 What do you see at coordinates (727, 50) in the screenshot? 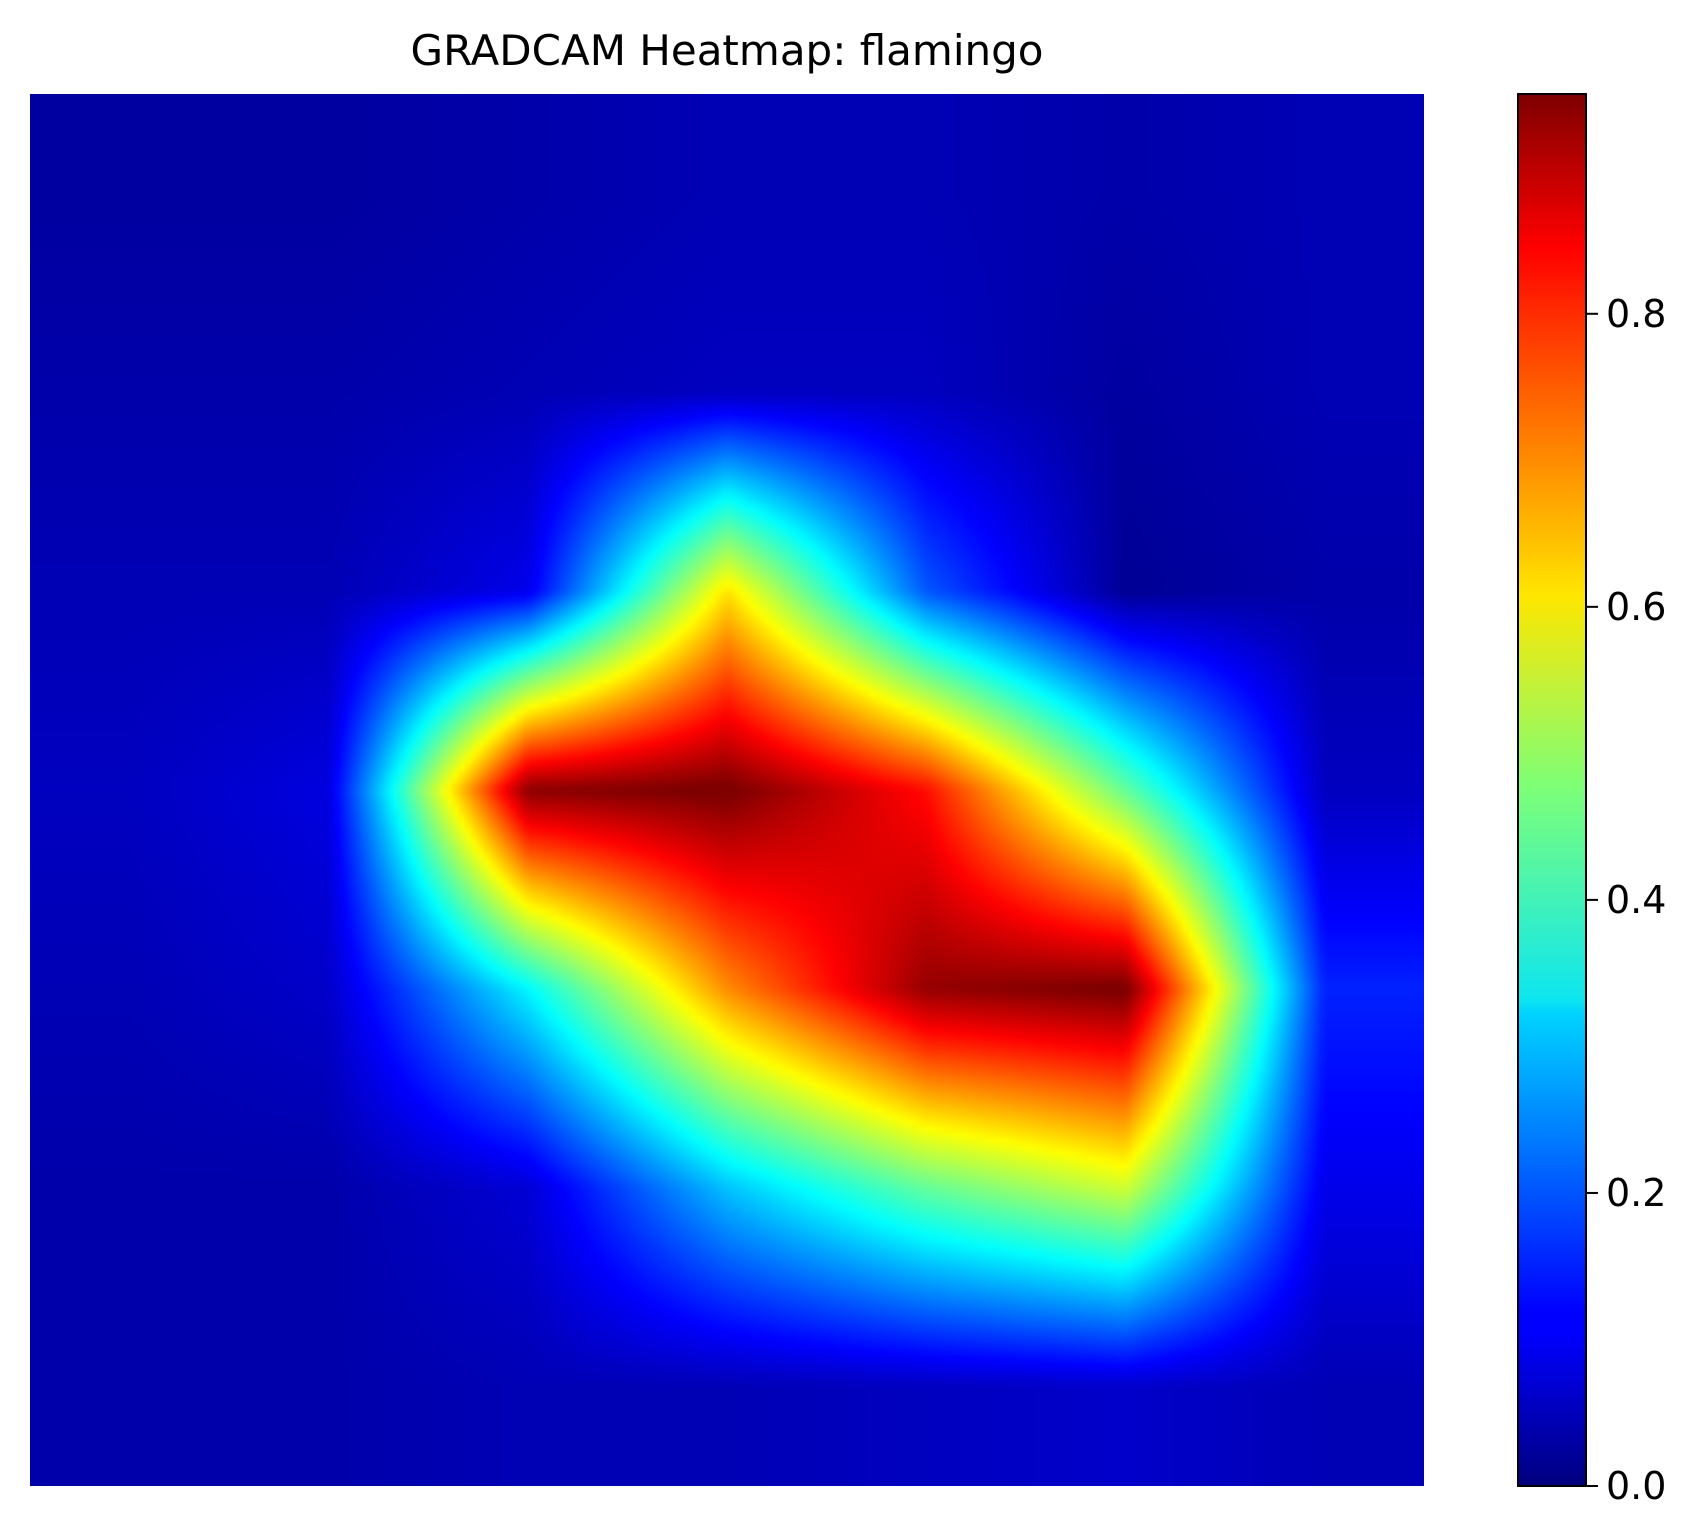
I see `chart-title: GRADCAM Heatmap: flamingo` at bounding box center [727, 50].